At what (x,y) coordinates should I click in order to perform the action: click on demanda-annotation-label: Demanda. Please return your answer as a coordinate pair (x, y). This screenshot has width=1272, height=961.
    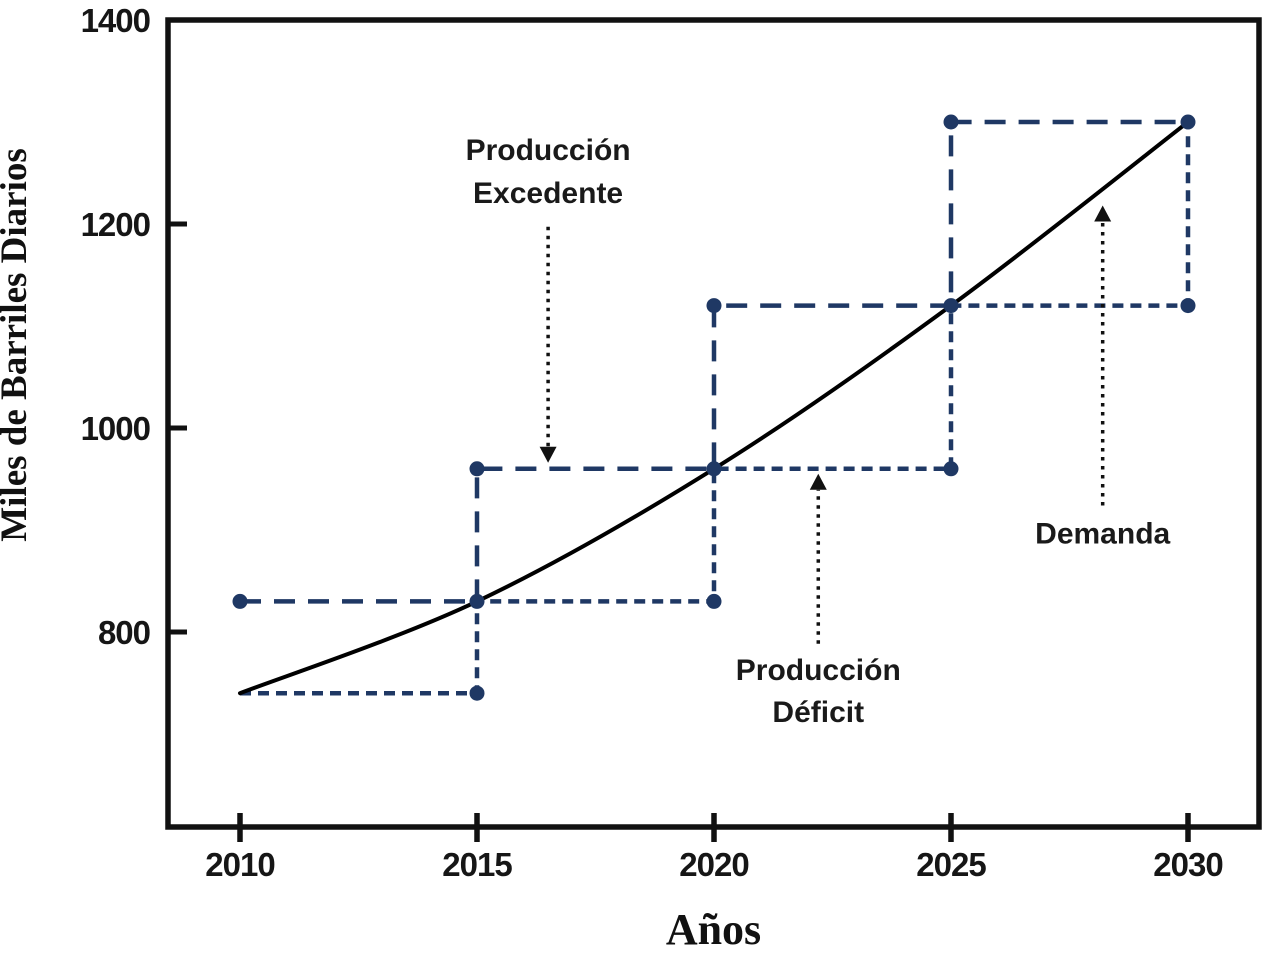
    Looking at the image, I should click on (1102, 533).